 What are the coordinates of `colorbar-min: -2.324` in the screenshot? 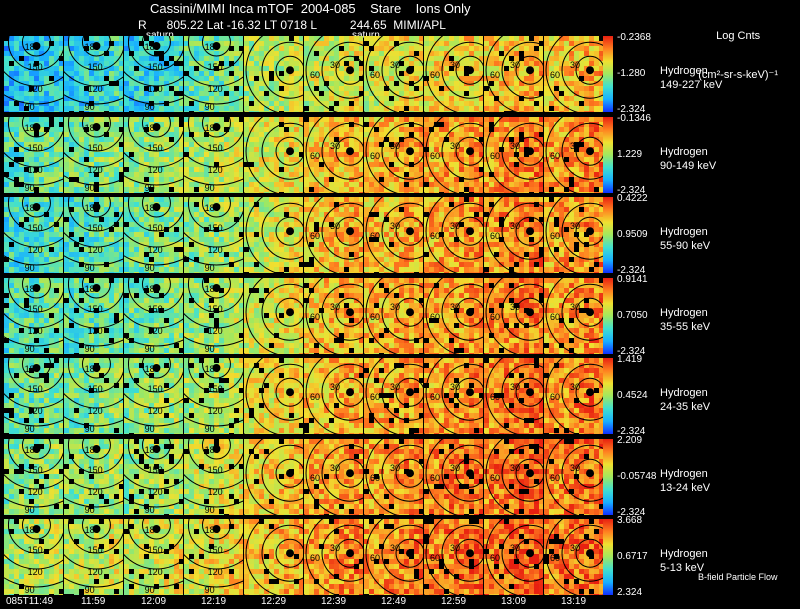 It's located at (631, 190).